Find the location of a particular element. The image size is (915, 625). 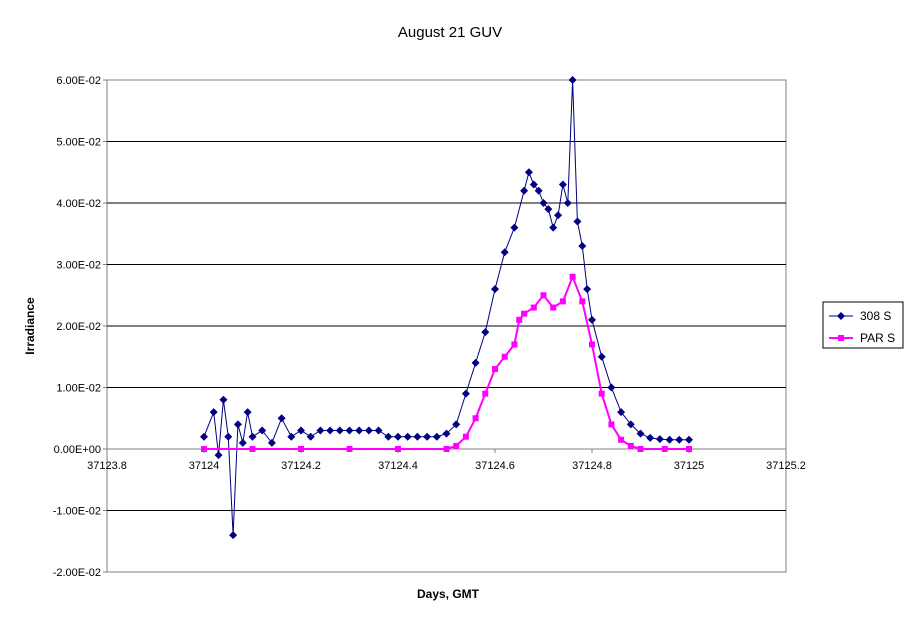

legend: 308 S PAR S is located at coordinates (863, 325).